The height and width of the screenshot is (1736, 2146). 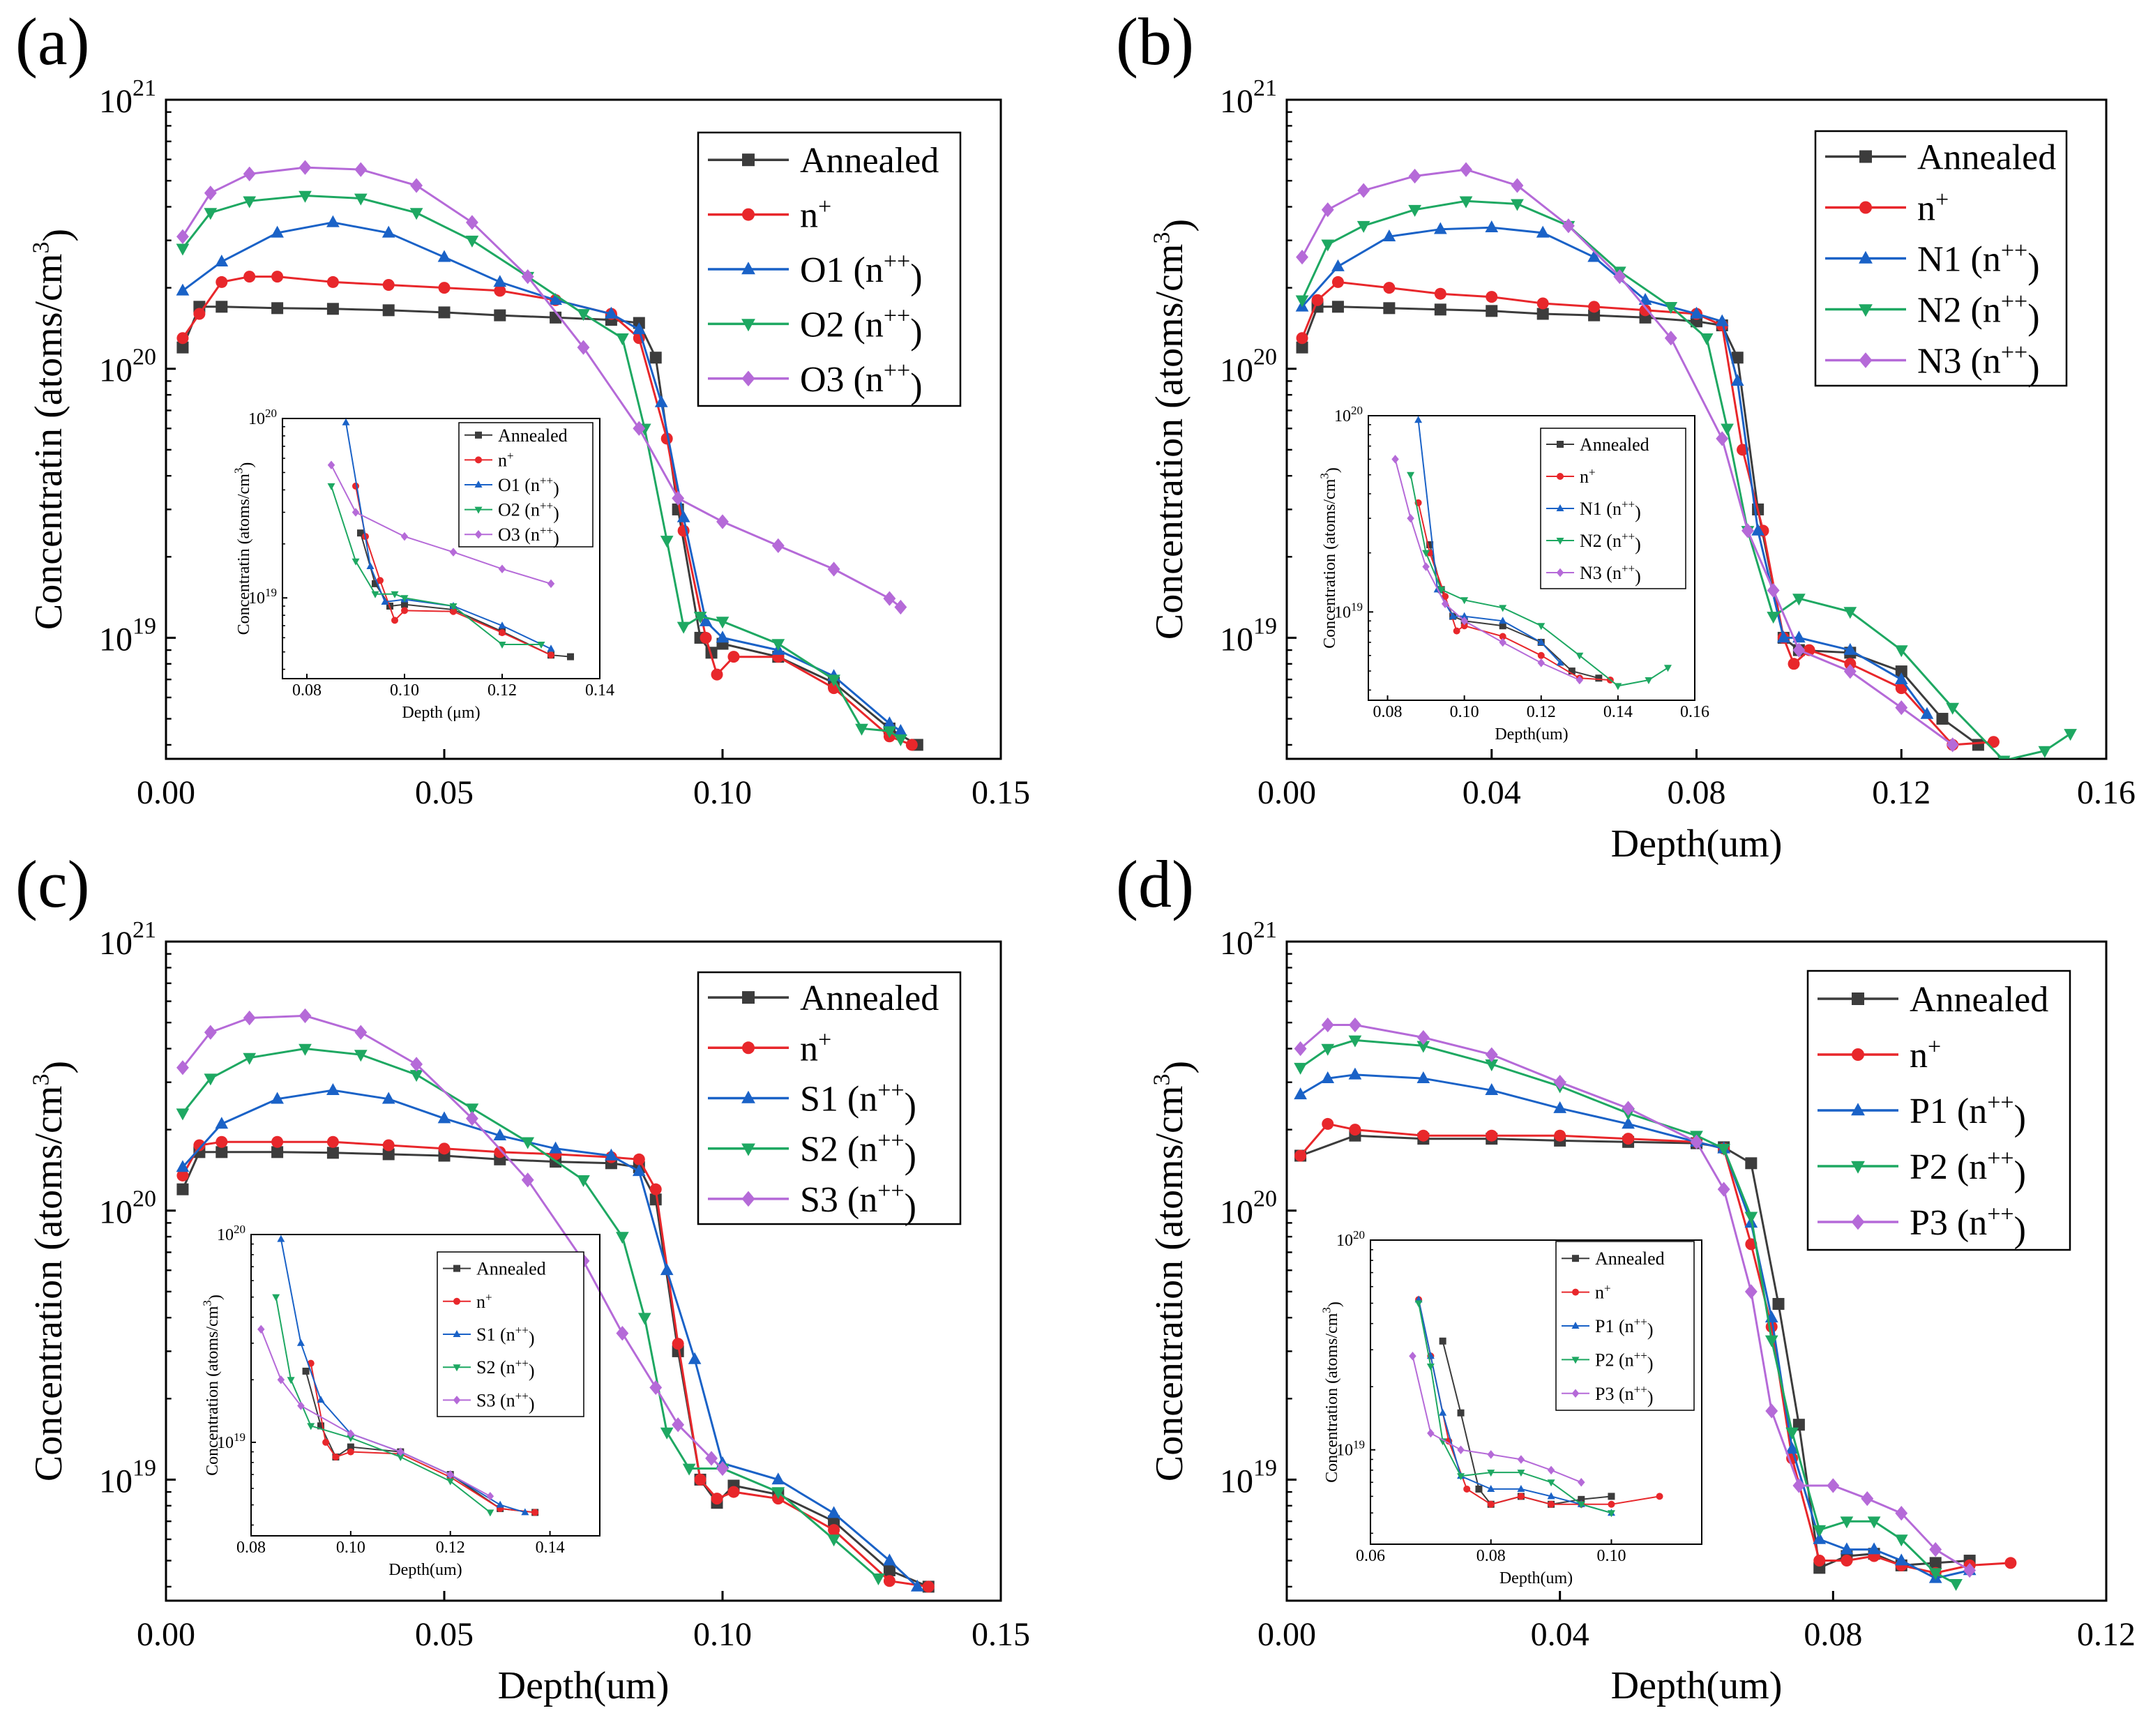 I want to click on main-xtick-label: 0.10, so click(x=722, y=792).